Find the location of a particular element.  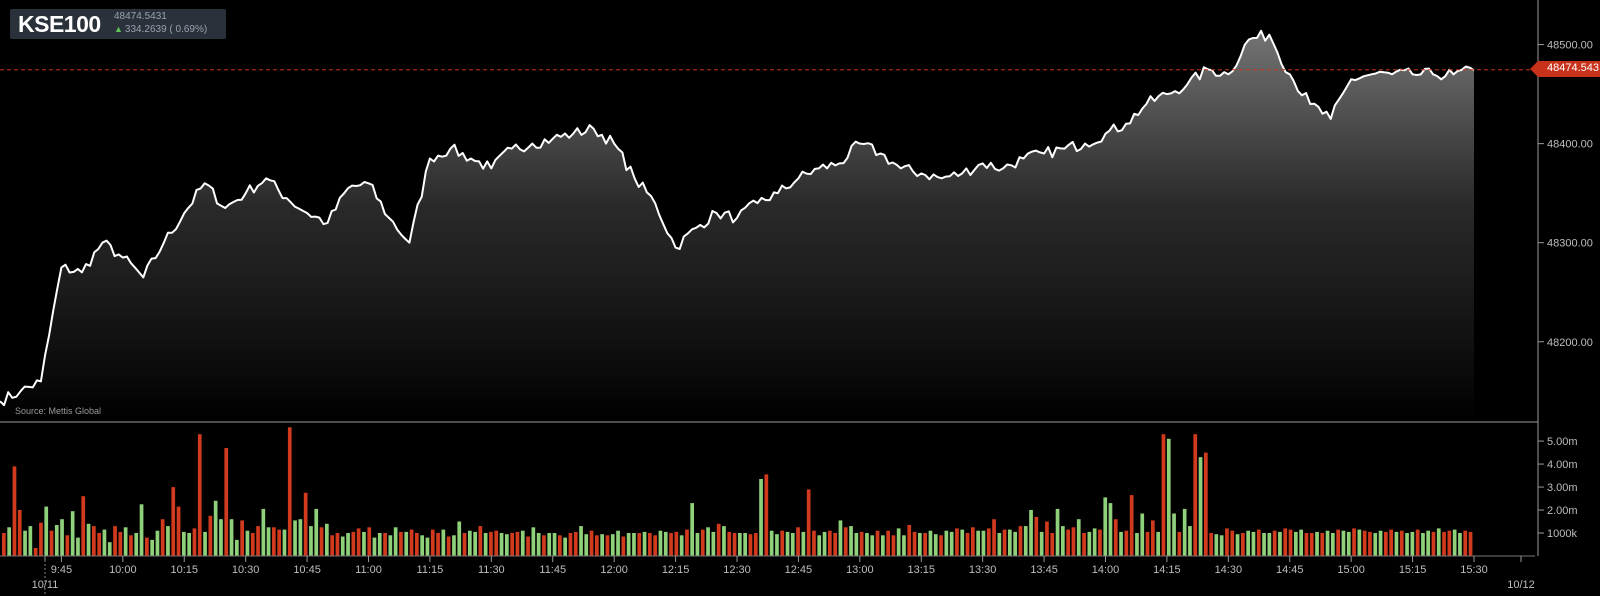

ticker-change-value: 334.2639 ( 0.69%) is located at coordinates (166, 29).